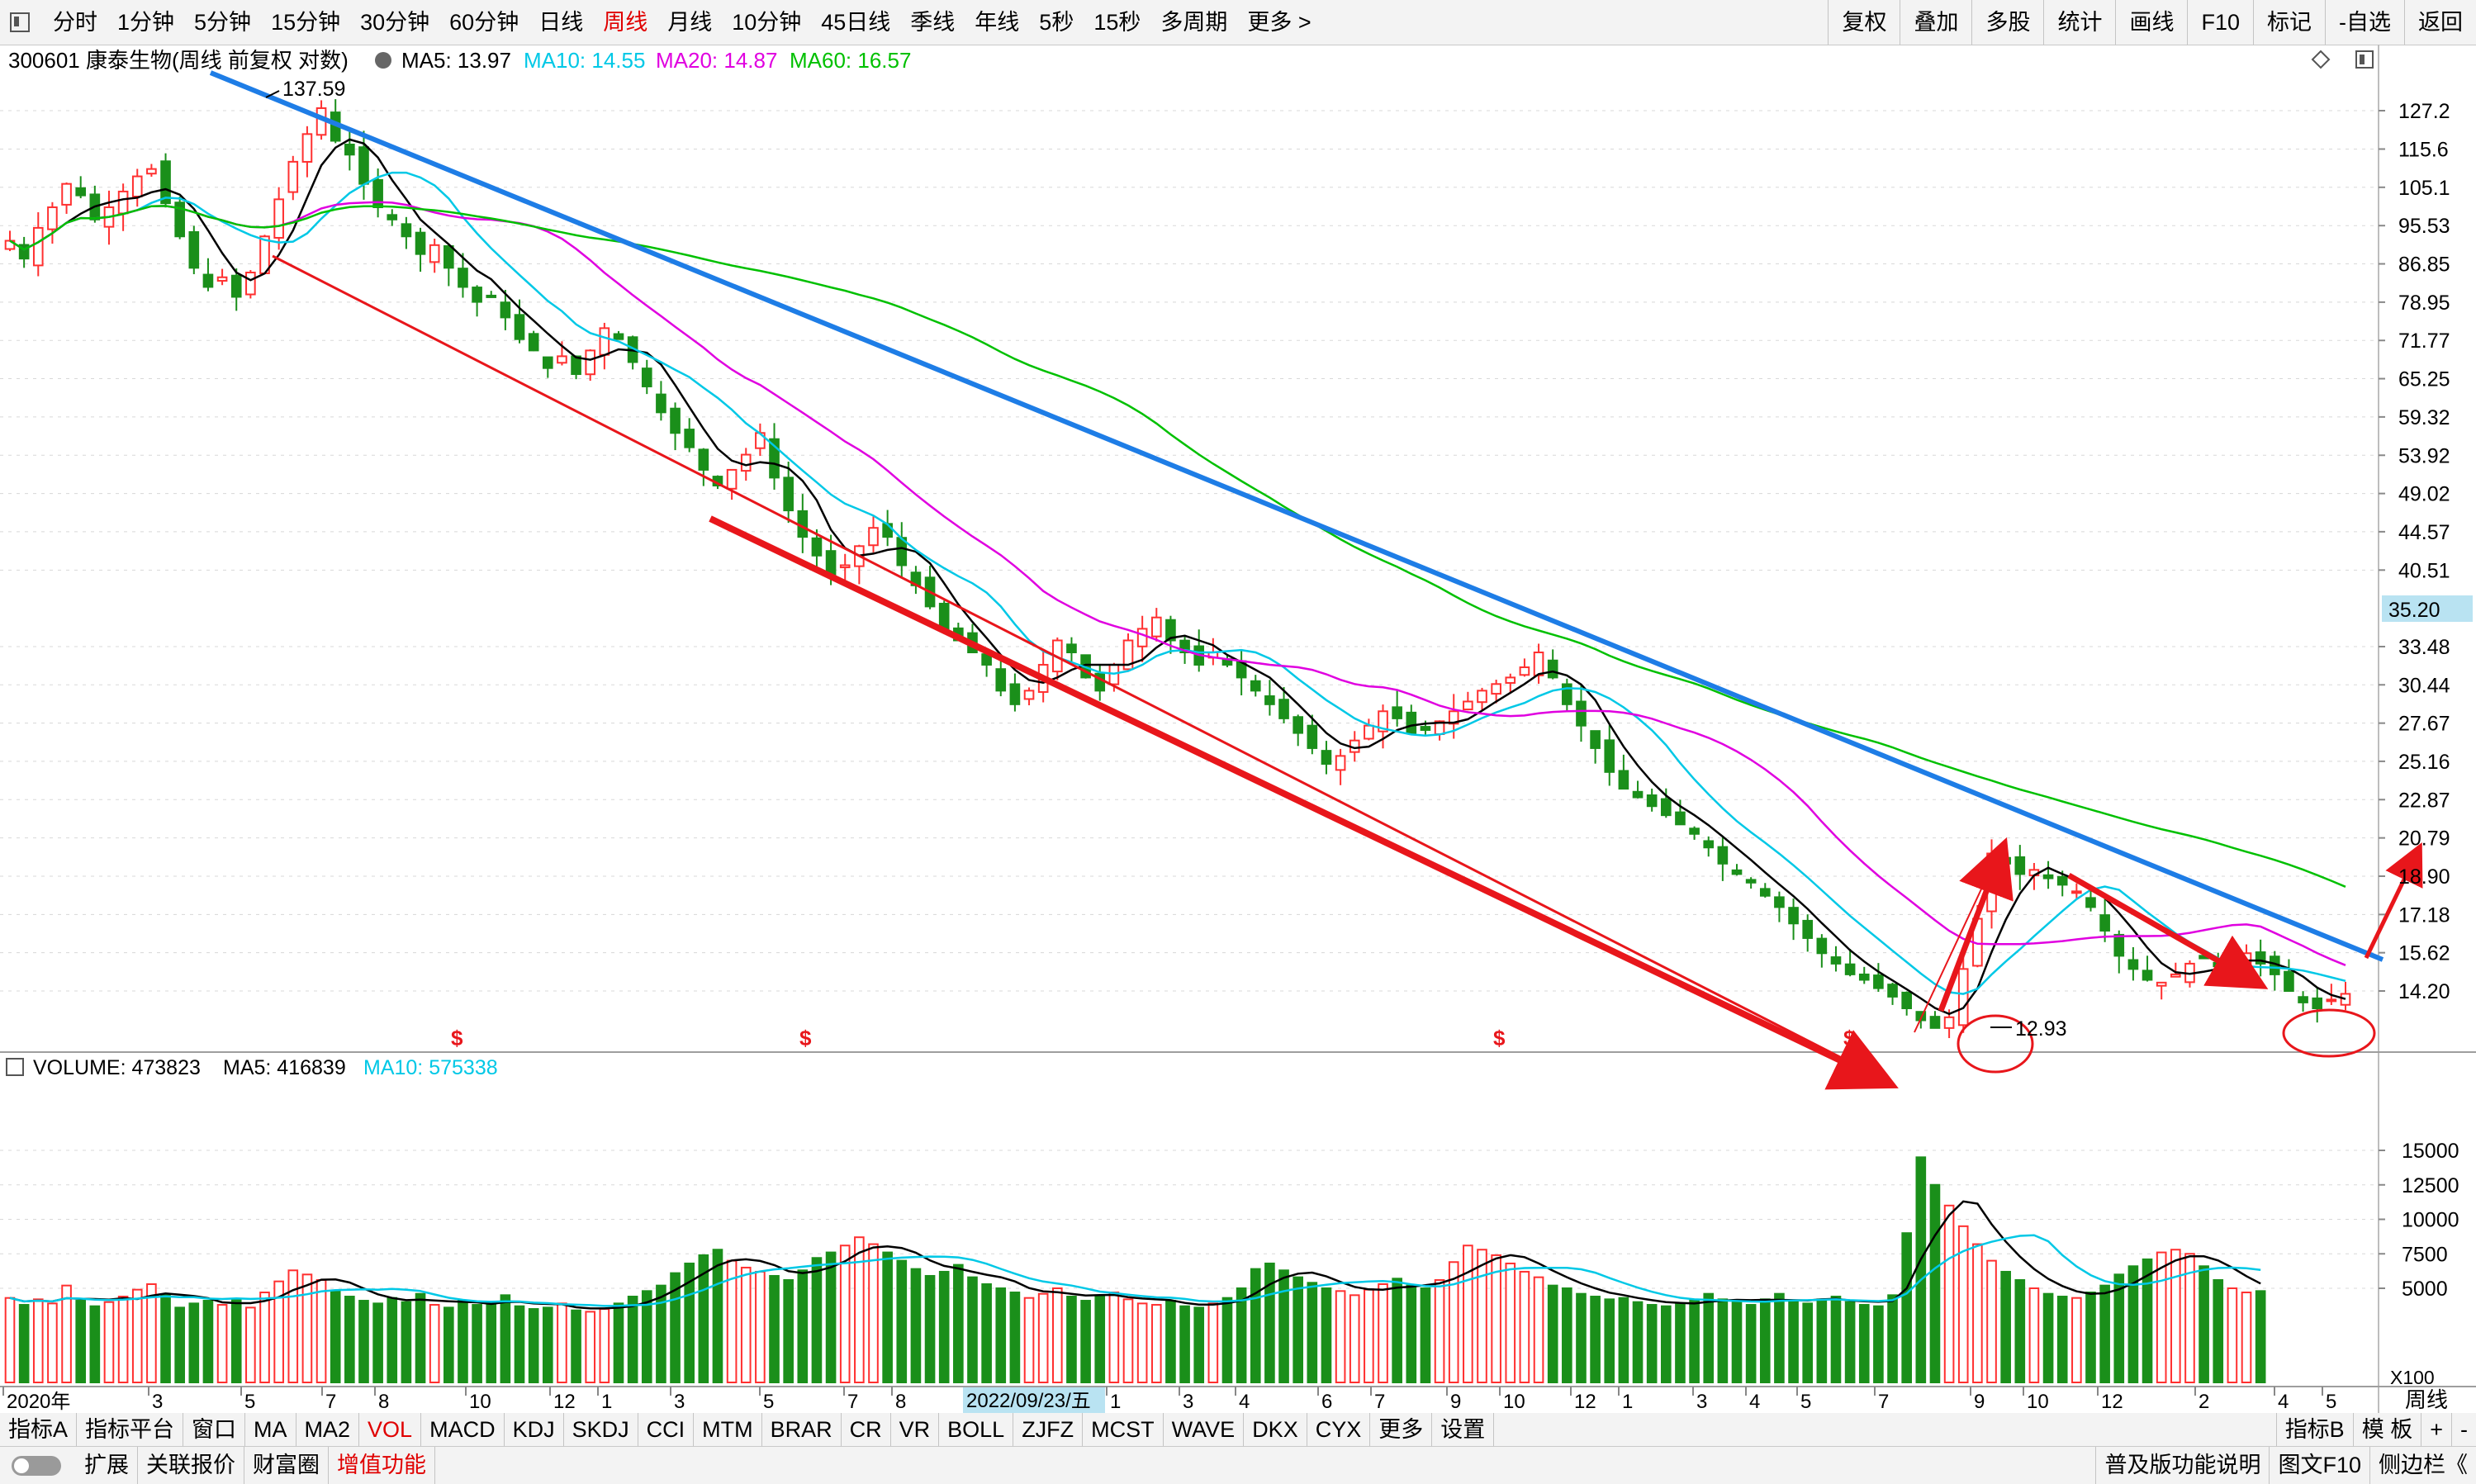 This screenshot has width=2476, height=1484. I want to click on toolbar-button-3: 统计, so click(2079, 22).